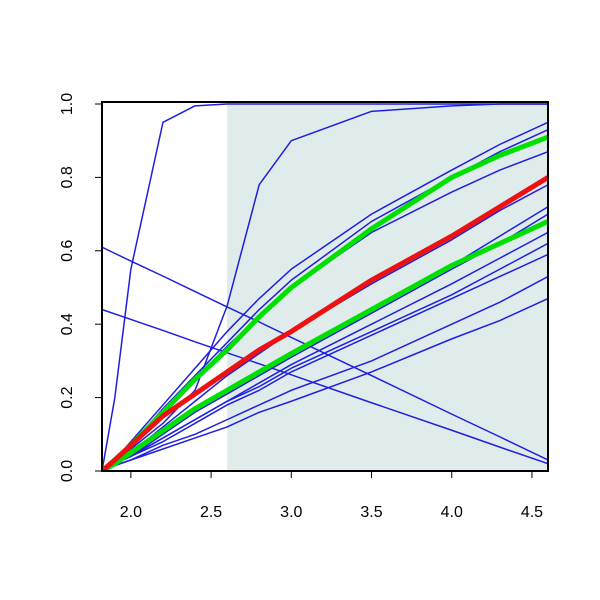 This screenshot has height=600, width=600. Describe the element at coordinates (452, 512) in the screenshot. I see `x-tick-label: 4.0` at that location.